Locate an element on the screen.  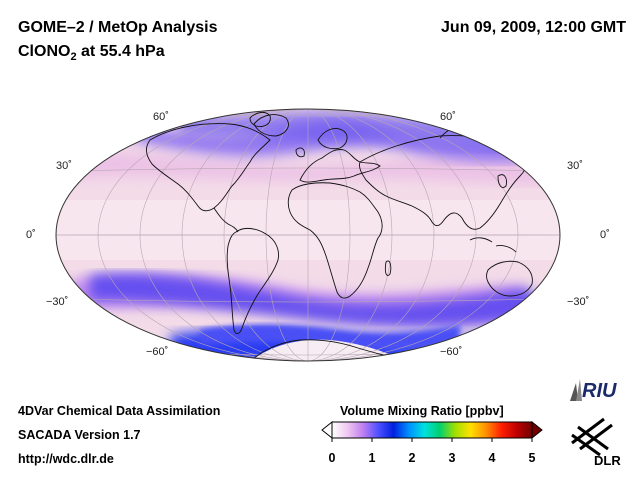
footer-line-1: 4DVar Chemical Data Assimilation is located at coordinates (119, 411).